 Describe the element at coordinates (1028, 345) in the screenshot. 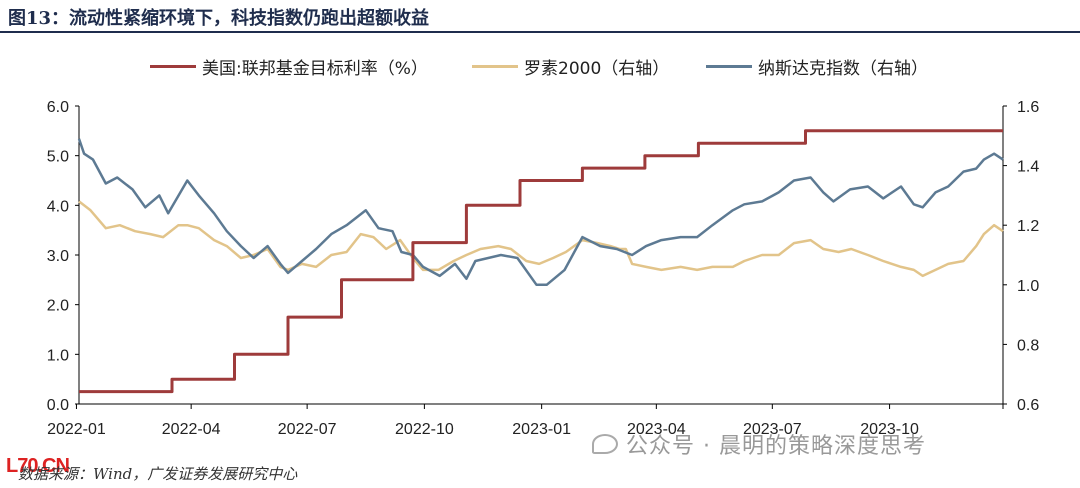

I see `y-right-tick-label: 0.8` at that location.